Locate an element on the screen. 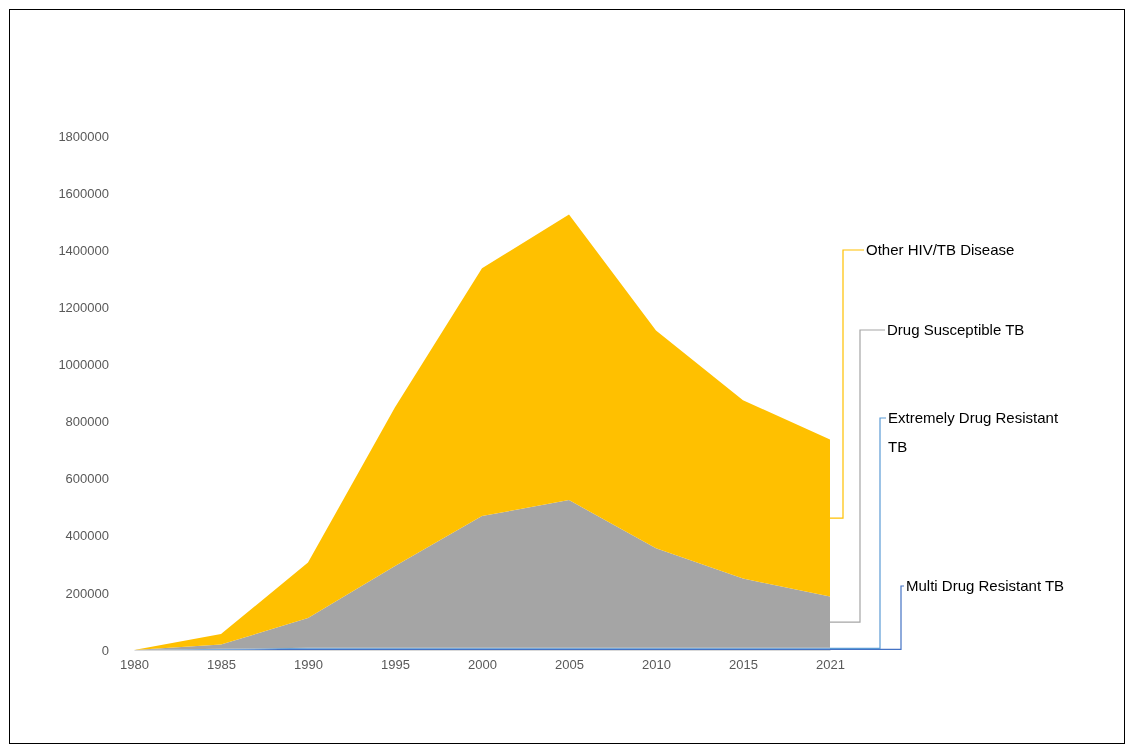  x-tick-label: 1985 is located at coordinates (221, 665).